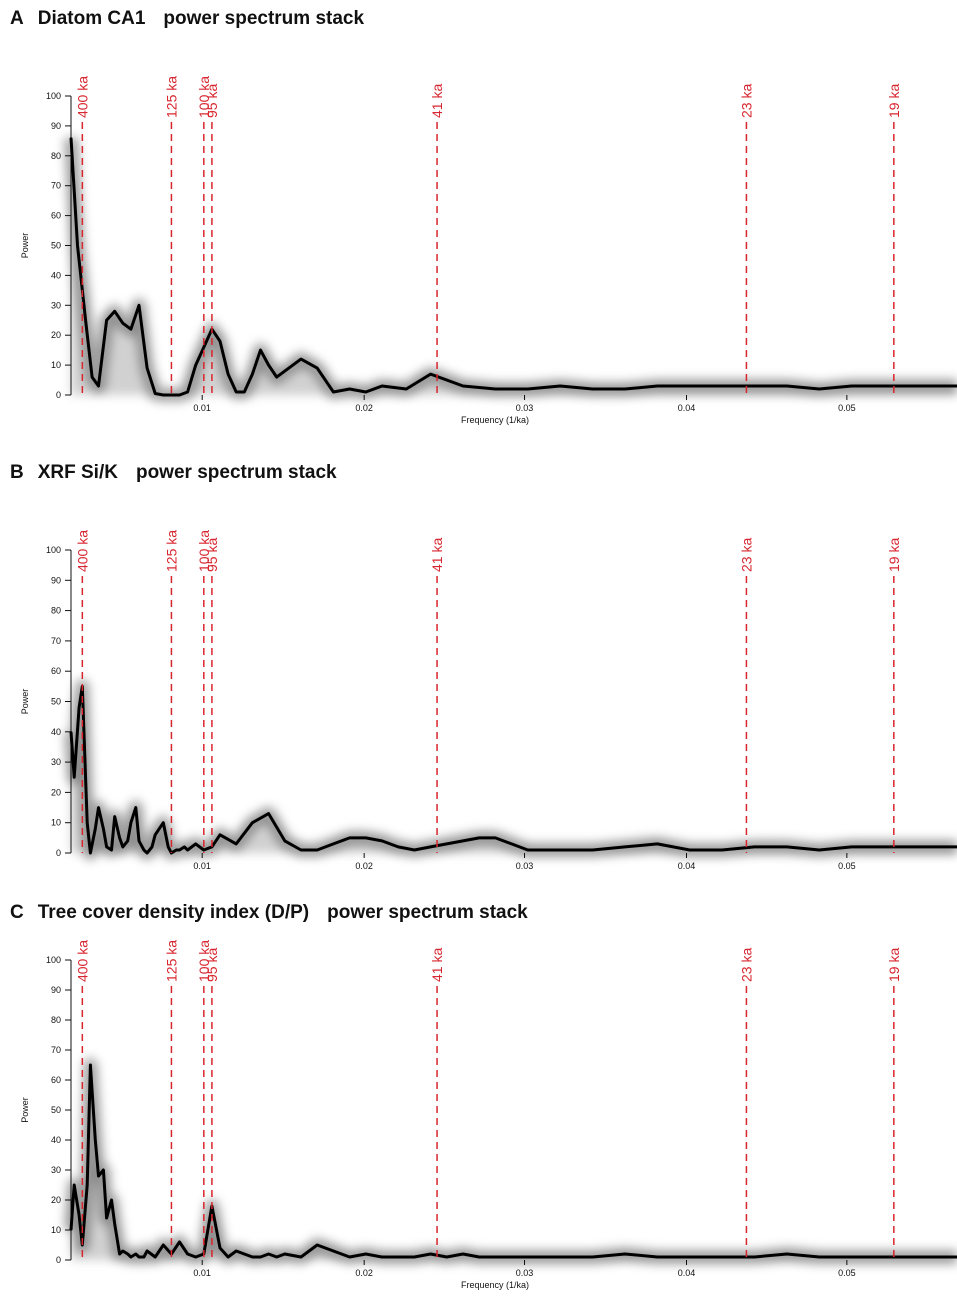 This screenshot has height=1314, width=957. Describe the element at coordinates (56, 1050) in the screenshot. I see `y-tick-label: 70` at that location.